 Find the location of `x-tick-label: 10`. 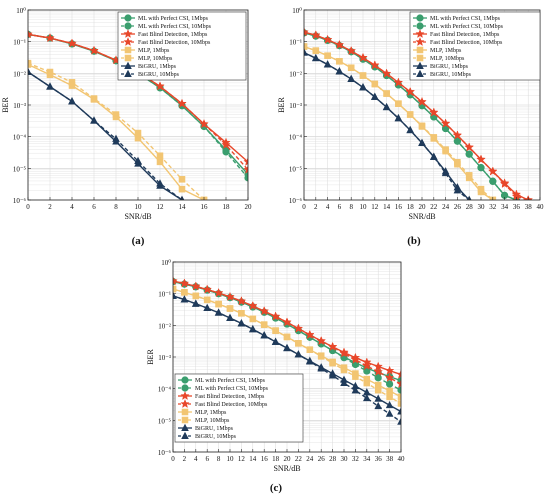

x-tick-label: 10 is located at coordinates (231, 459).